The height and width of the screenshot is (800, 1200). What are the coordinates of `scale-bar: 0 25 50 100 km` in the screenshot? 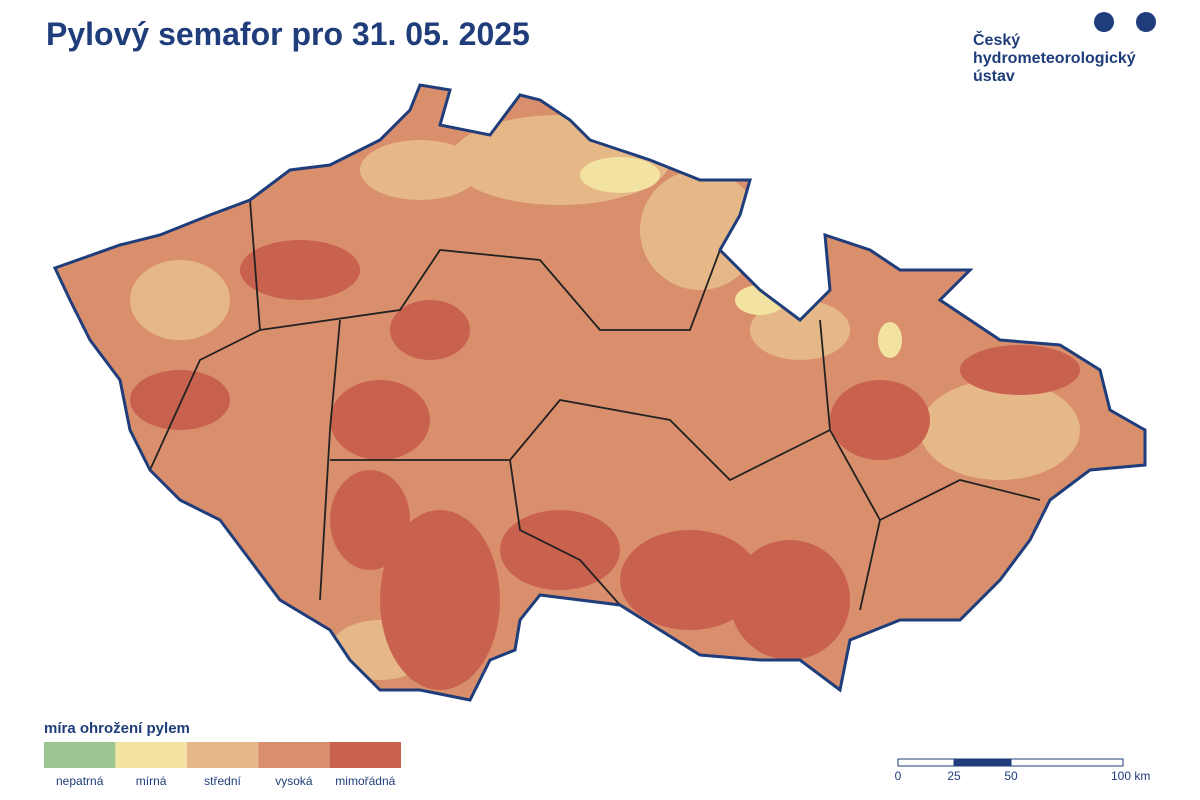 It's located at (1022, 770).